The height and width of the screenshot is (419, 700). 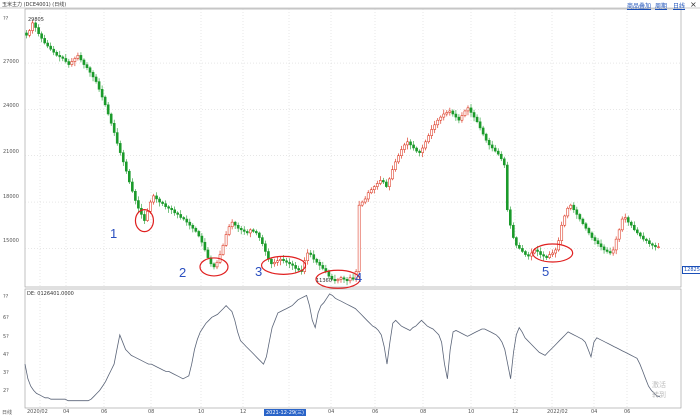 I want to click on x-tick-label: 日线, so click(x=7, y=413).